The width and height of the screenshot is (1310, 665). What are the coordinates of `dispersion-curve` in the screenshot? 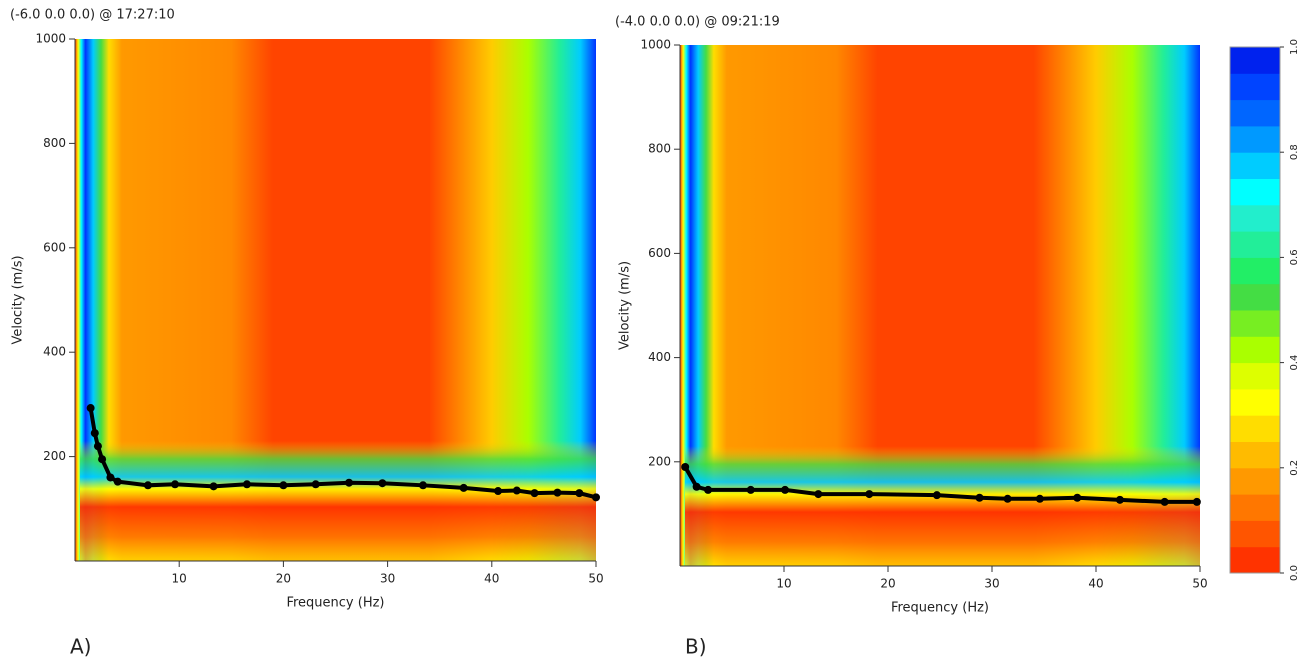 It's located at (342, 453).